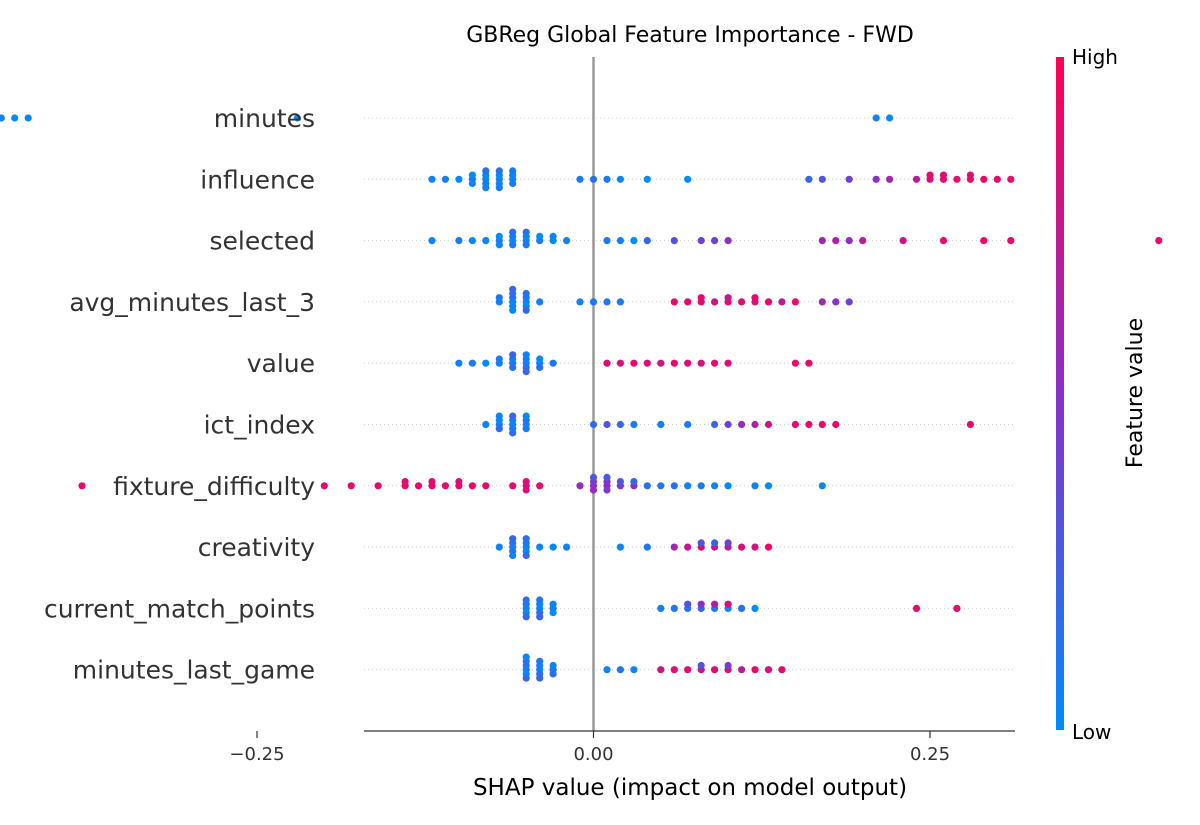  What do you see at coordinates (690, 788) in the screenshot?
I see `x-axis-label: SHAP value (impact on model output)` at bounding box center [690, 788].